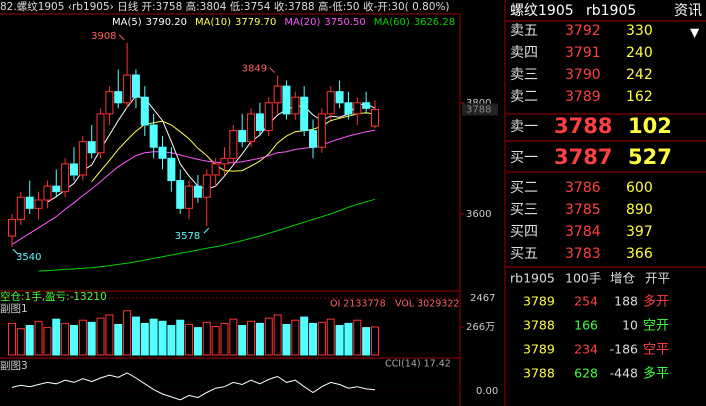 This screenshot has height=406, width=706. I want to click on panel-title: 副图3, so click(14, 366).